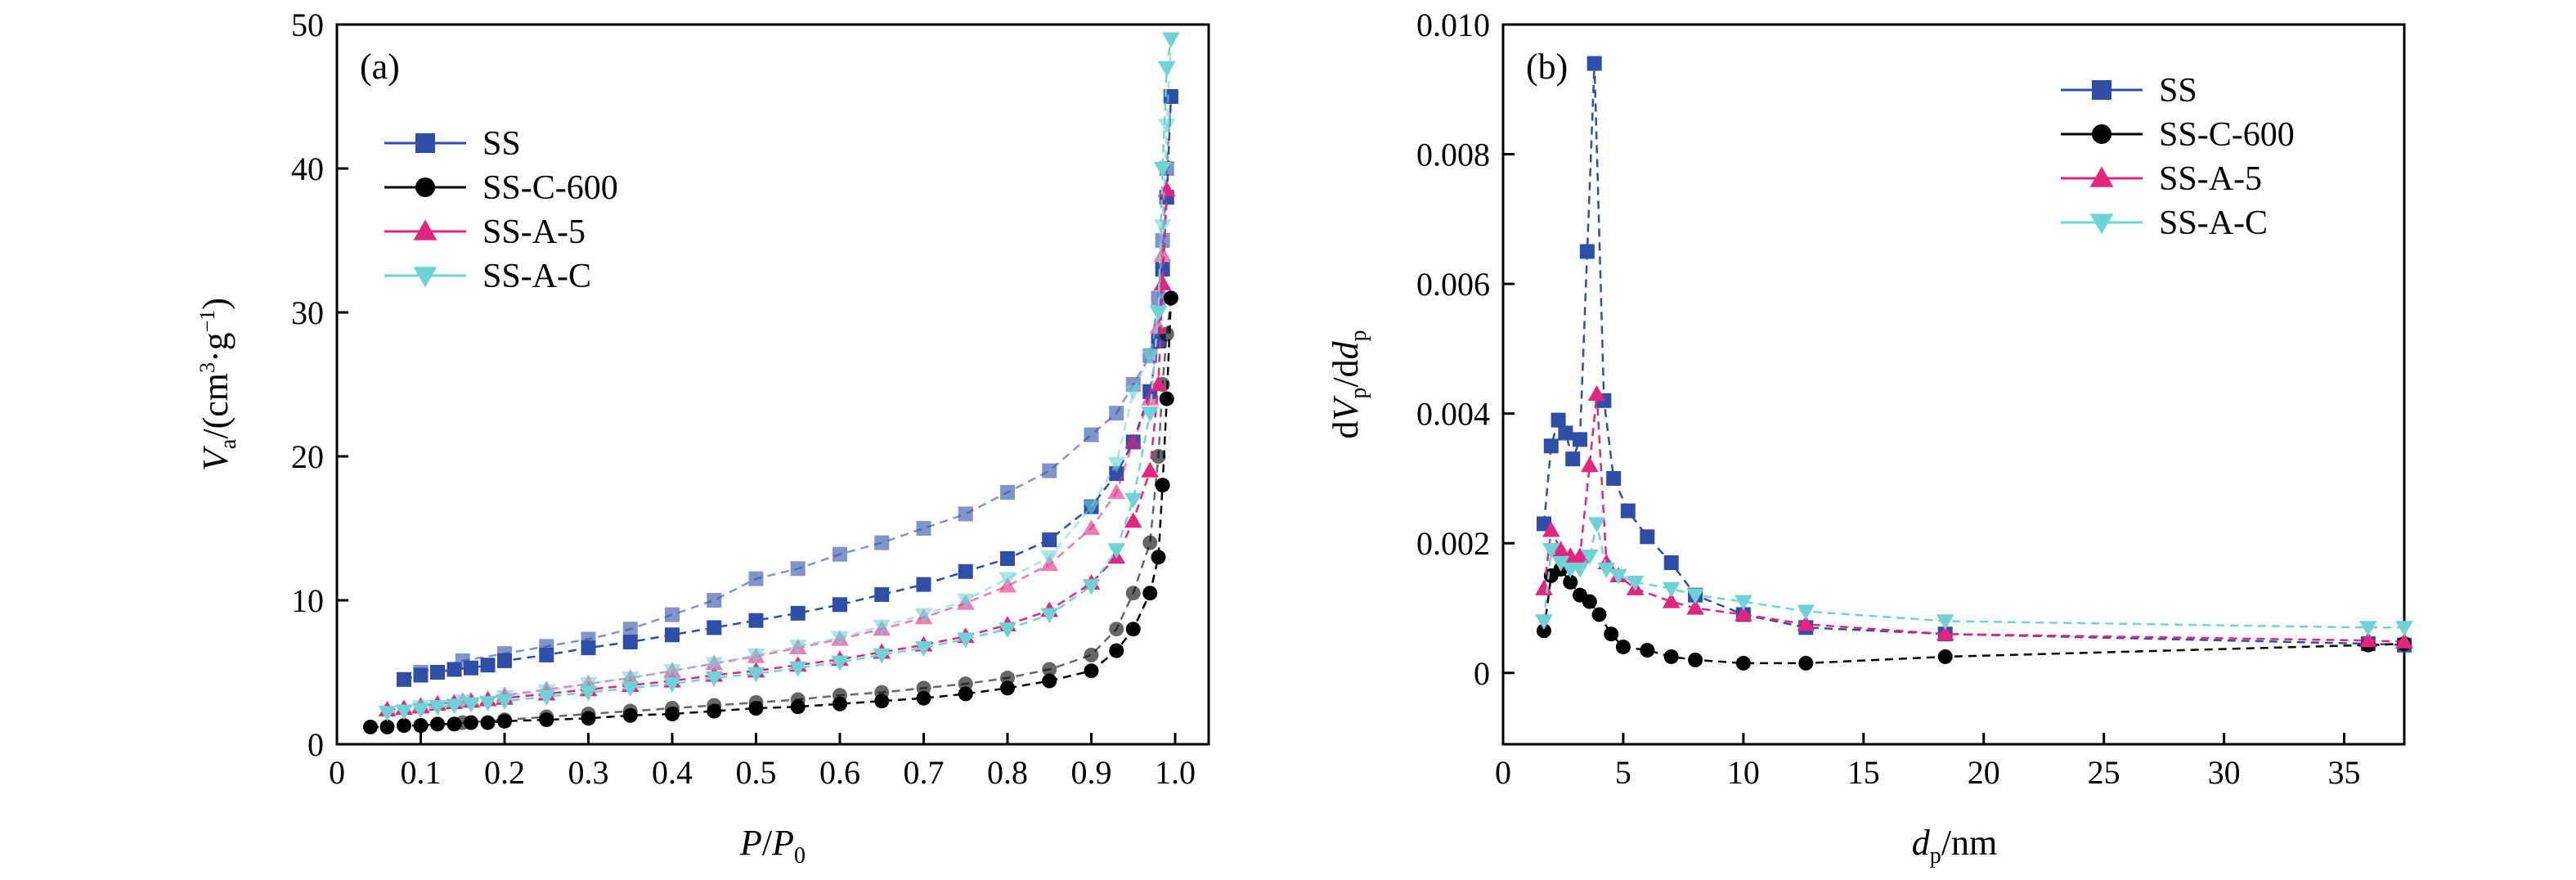 The image size is (2576, 880). Describe the element at coordinates (307, 600) in the screenshot. I see `a-y-tick-label: 10` at that location.